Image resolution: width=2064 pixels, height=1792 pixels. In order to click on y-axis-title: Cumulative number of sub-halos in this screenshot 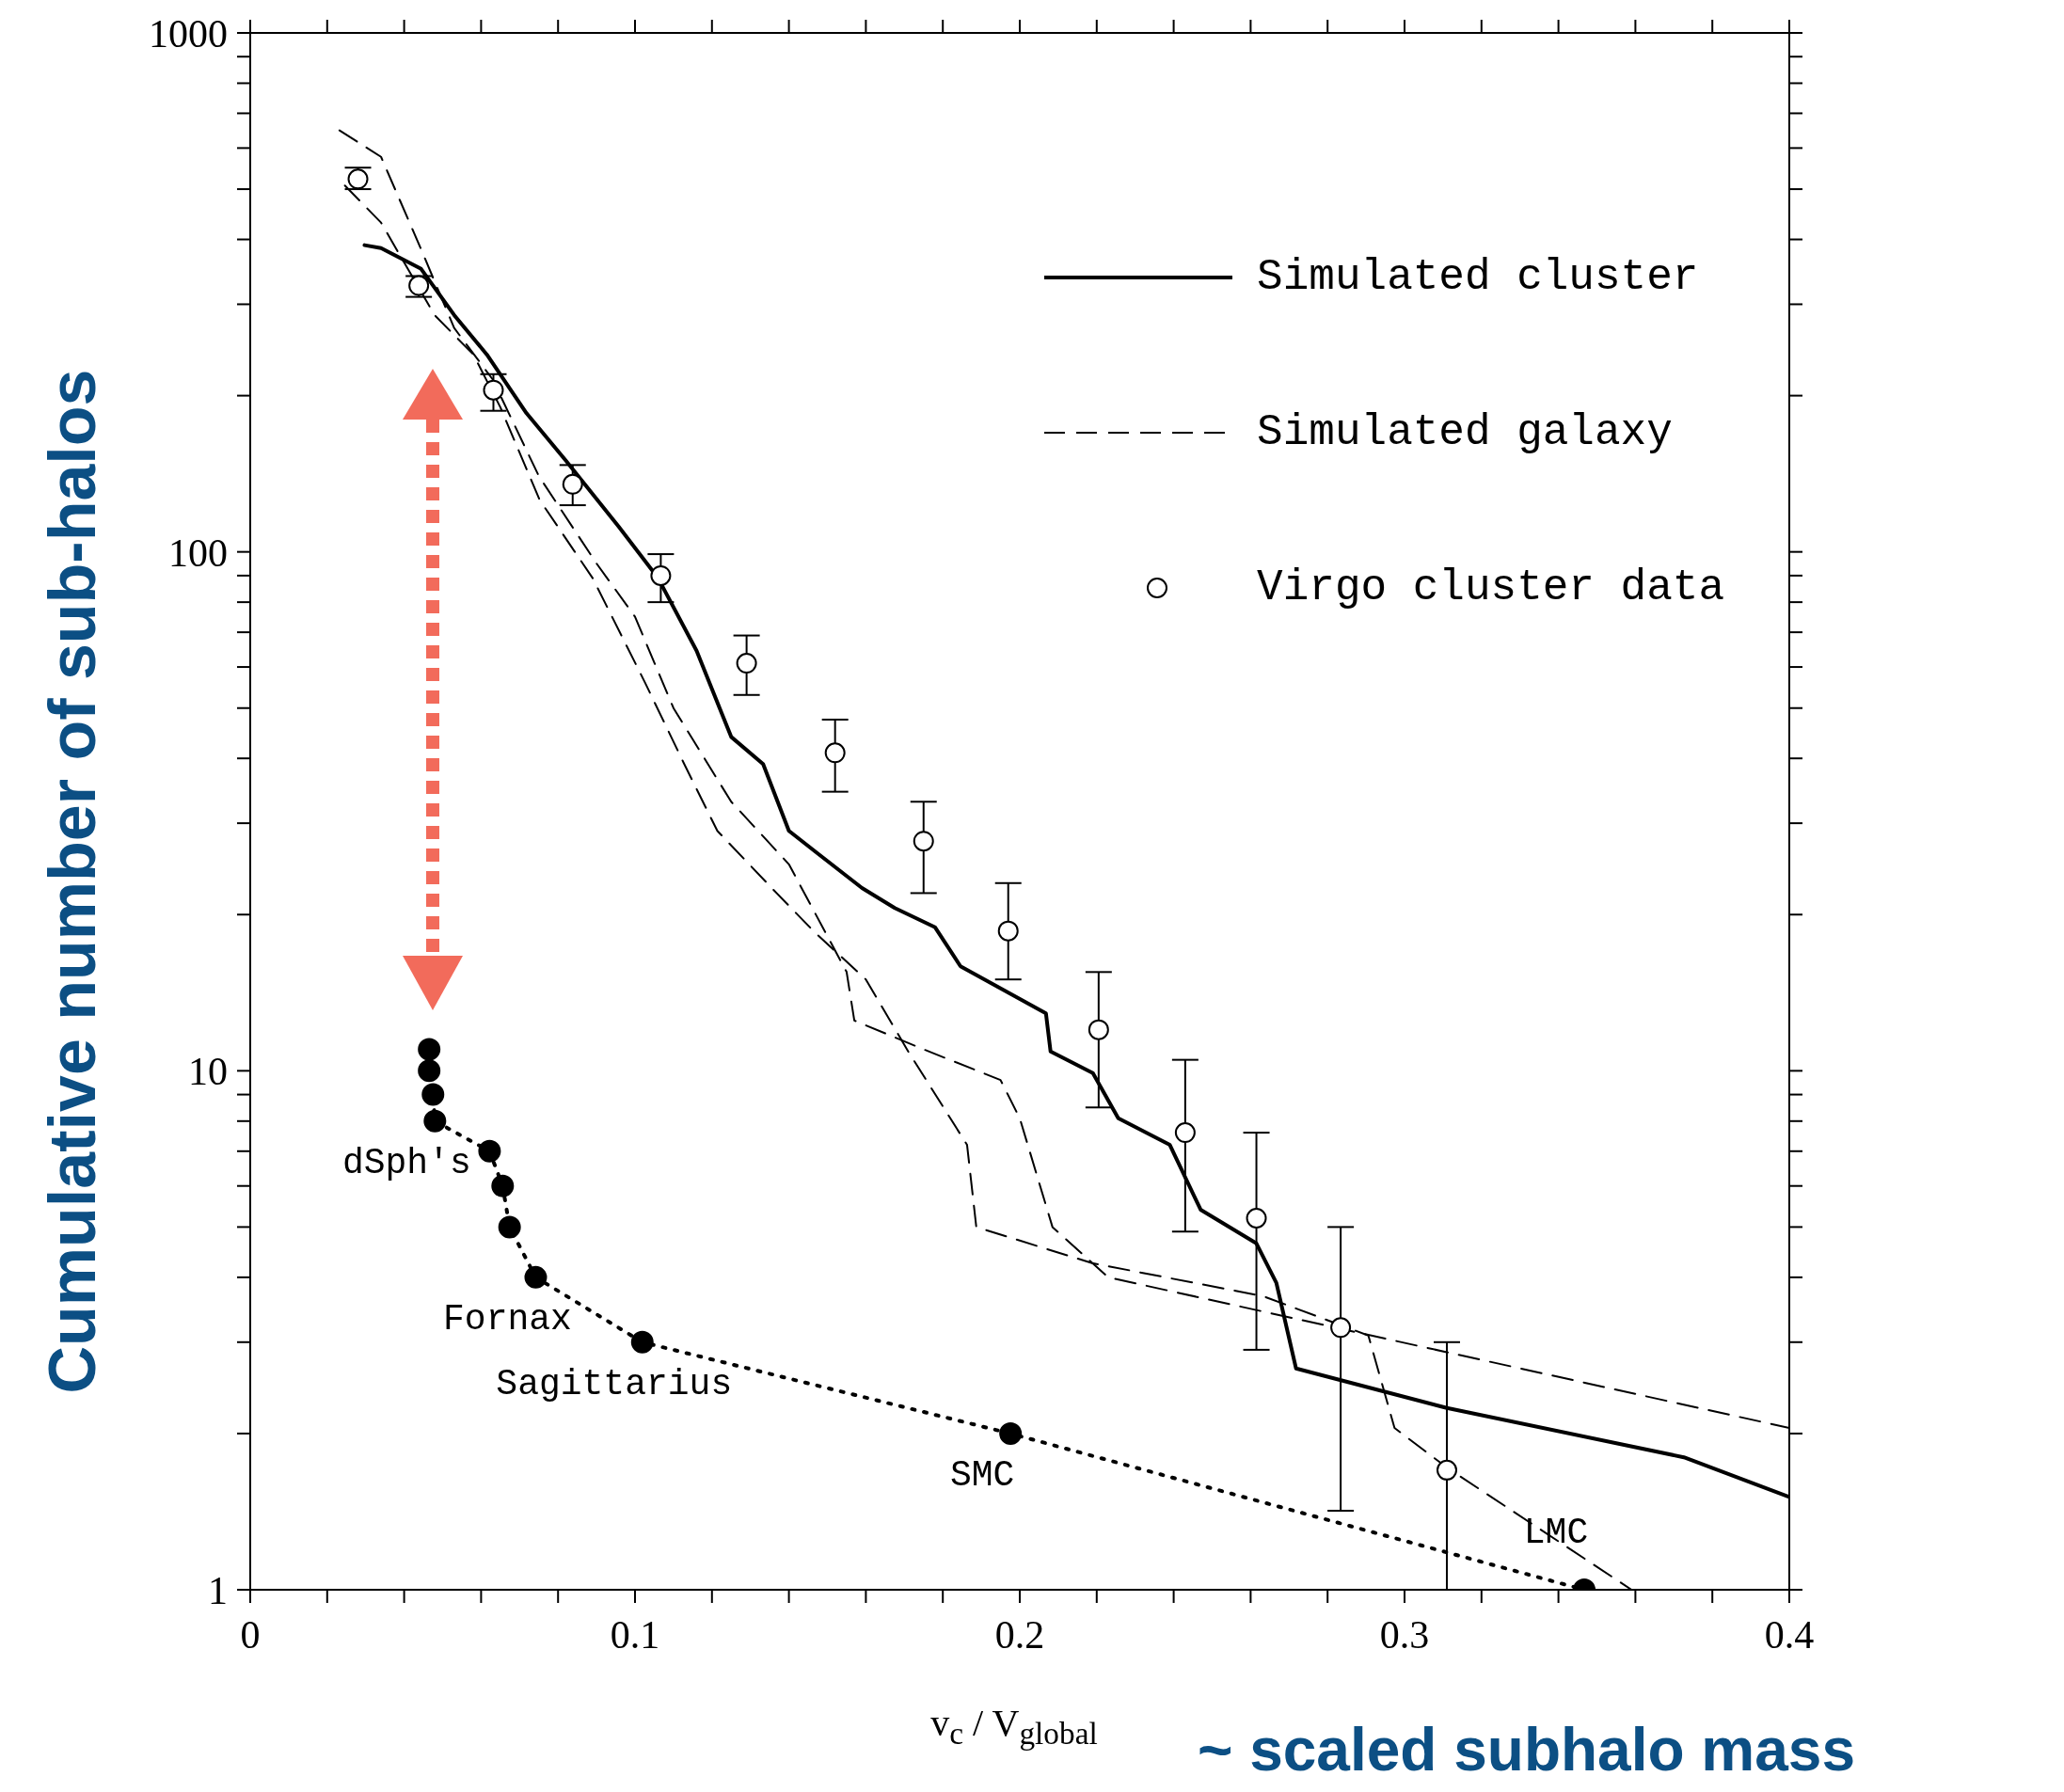, I will do `click(72, 881)`.